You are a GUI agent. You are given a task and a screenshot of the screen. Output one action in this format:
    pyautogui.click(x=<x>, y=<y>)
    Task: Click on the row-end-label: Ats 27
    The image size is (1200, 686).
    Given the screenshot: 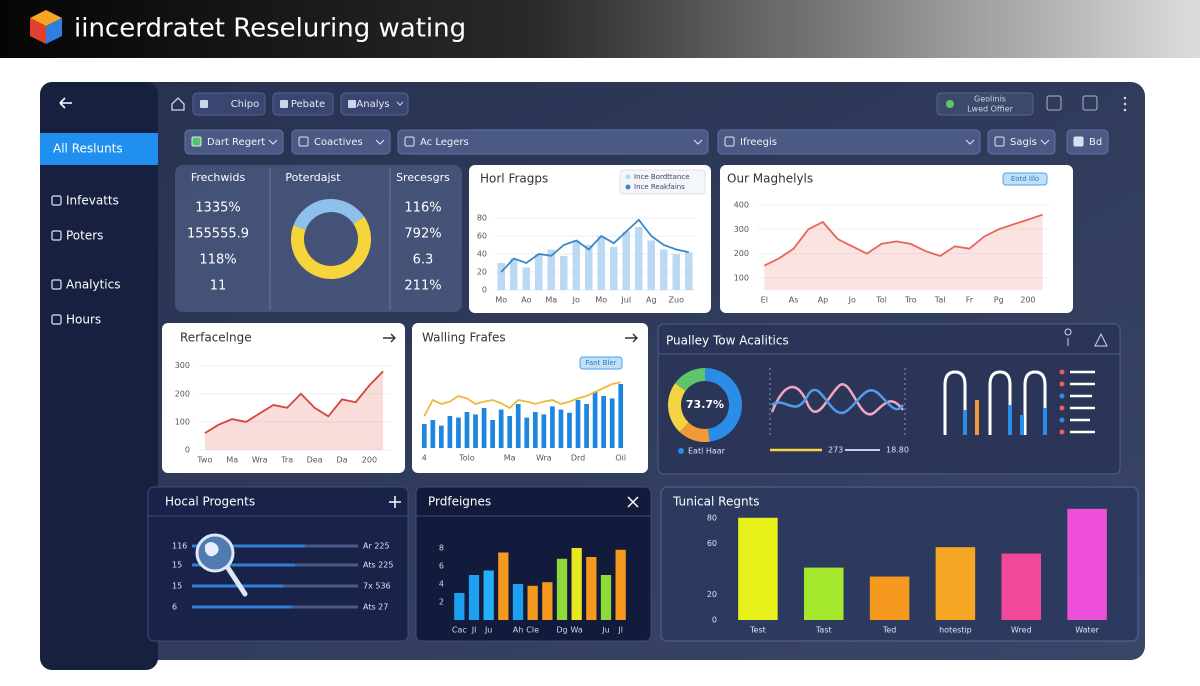 What is the action you would take?
    pyautogui.click(x=375, y=607)
    